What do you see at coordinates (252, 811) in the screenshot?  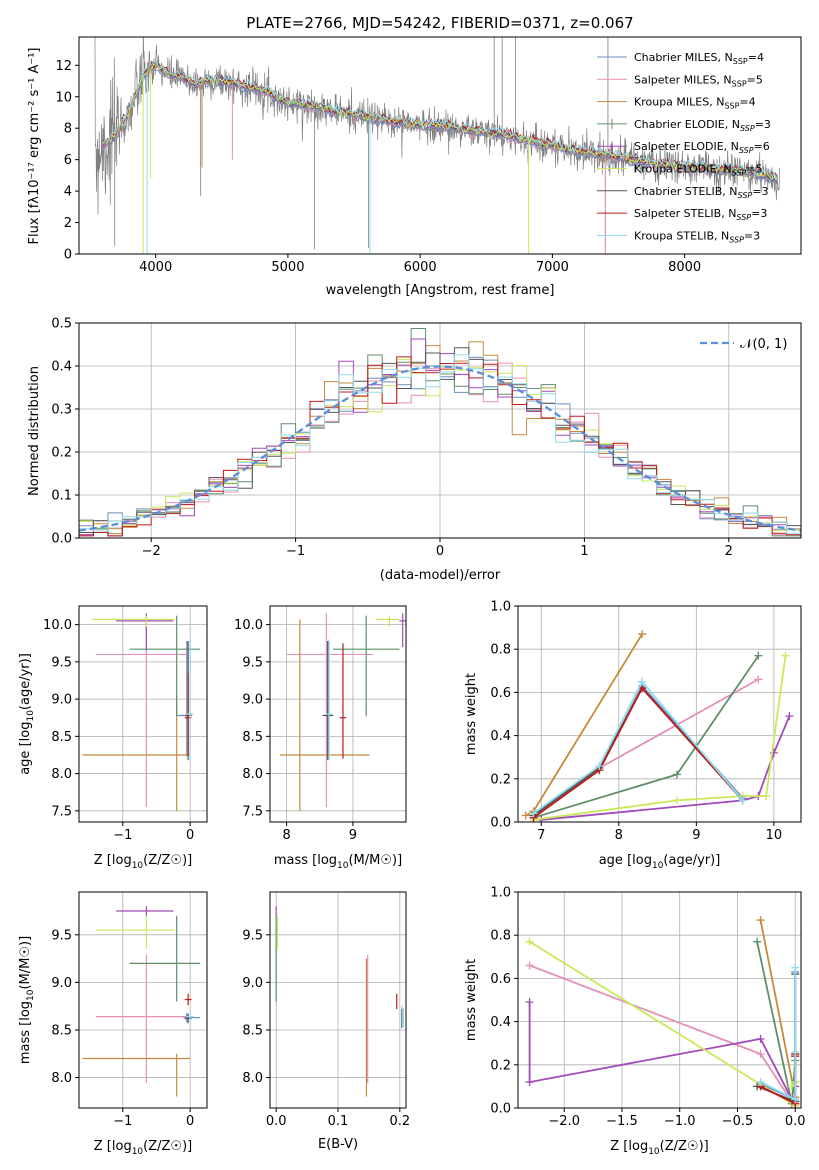 I see `y-tick-label: 7.5` at bounding box center [252, 811].